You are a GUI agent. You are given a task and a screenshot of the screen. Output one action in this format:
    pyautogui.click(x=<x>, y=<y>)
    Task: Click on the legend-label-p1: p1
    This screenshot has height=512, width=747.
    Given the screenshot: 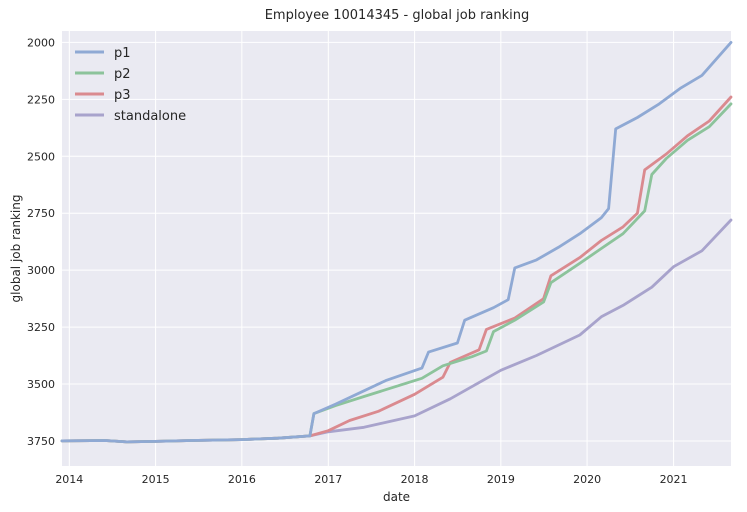 What is the action you would take?
    pyautogui.click(x=122, y=53)
    